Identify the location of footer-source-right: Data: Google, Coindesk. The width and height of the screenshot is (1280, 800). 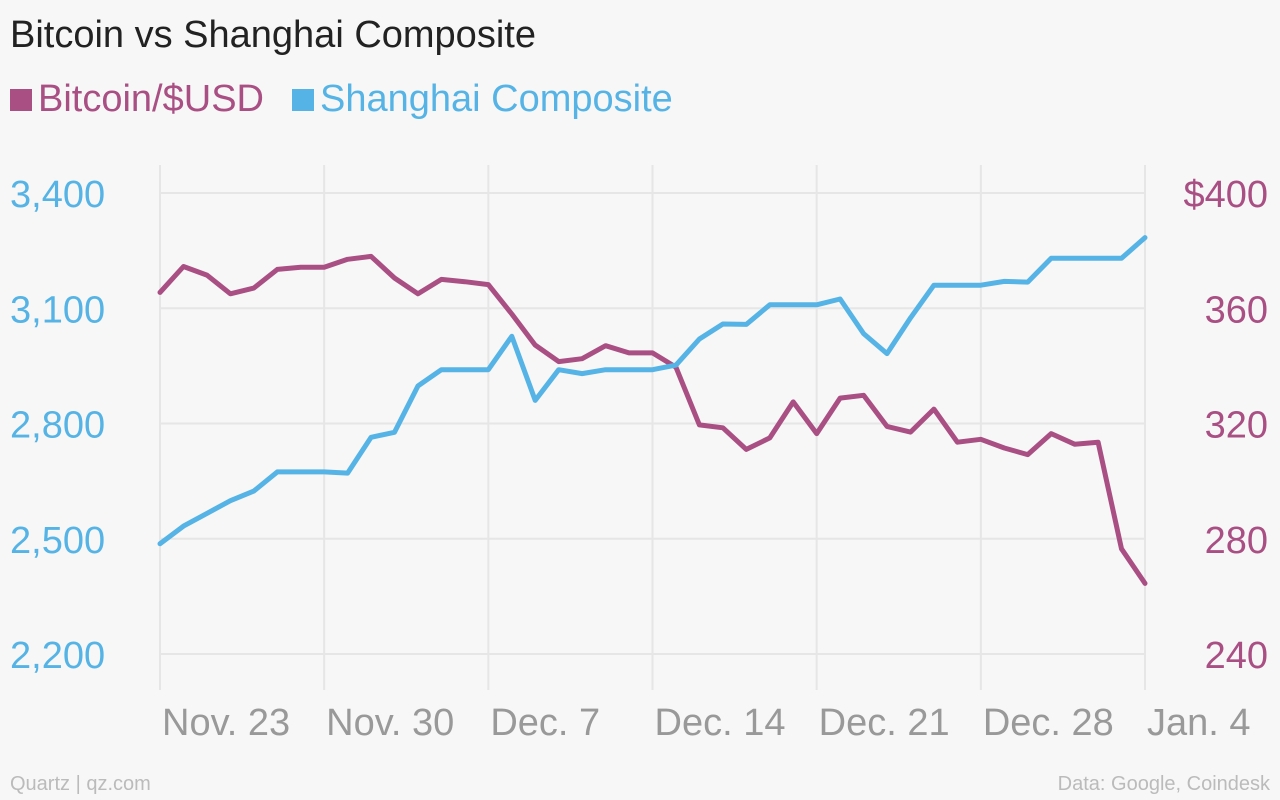
(1163, 784).